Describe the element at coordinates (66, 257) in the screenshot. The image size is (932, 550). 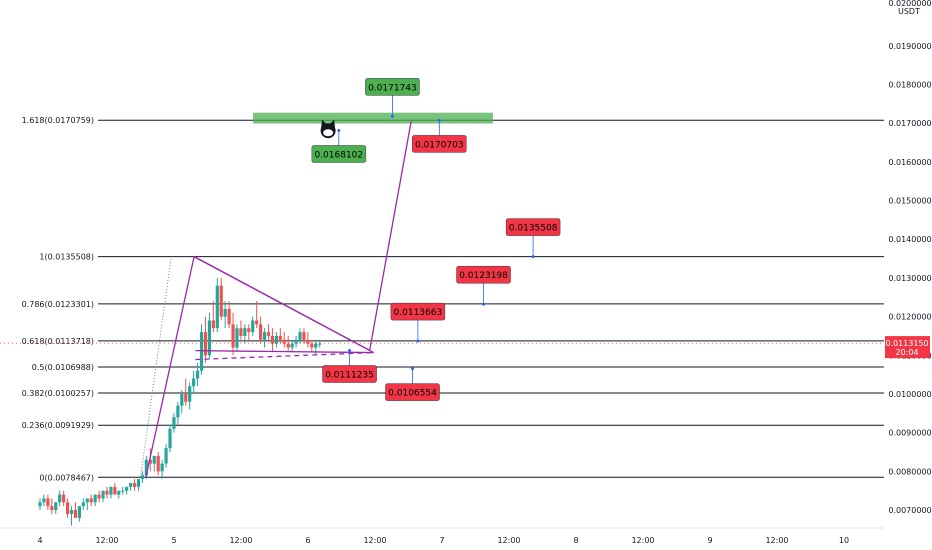
I see `fib-level-label: 1(0.0135508)` at that location.